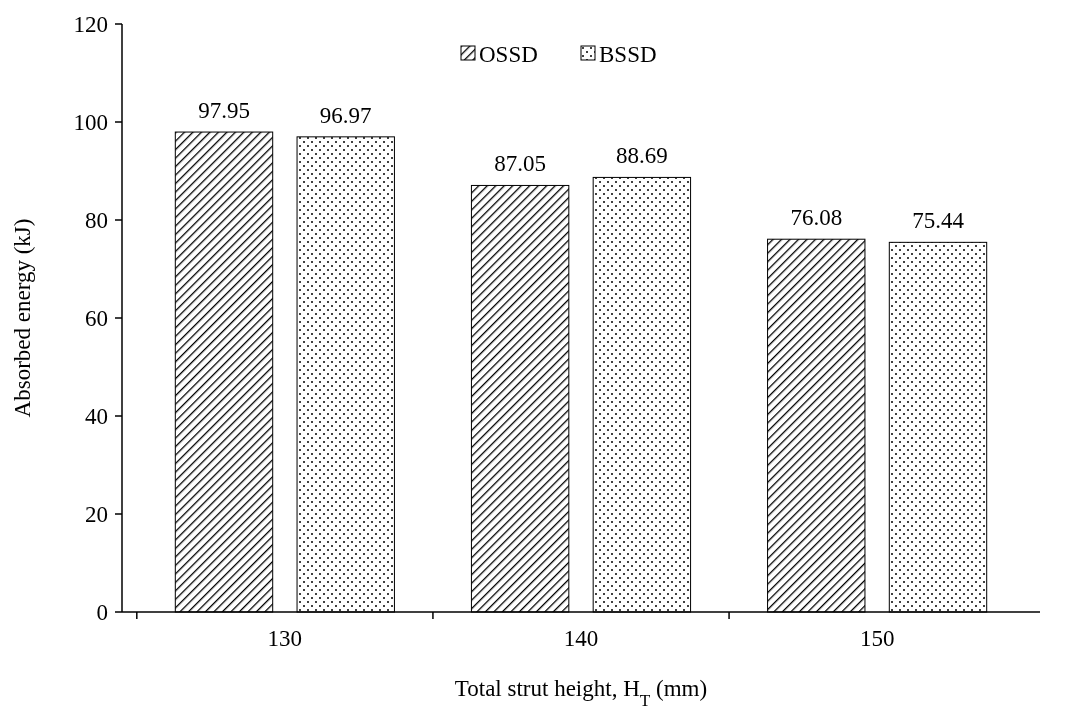  I want to click on data-label: 97.95, so click(224, 111).